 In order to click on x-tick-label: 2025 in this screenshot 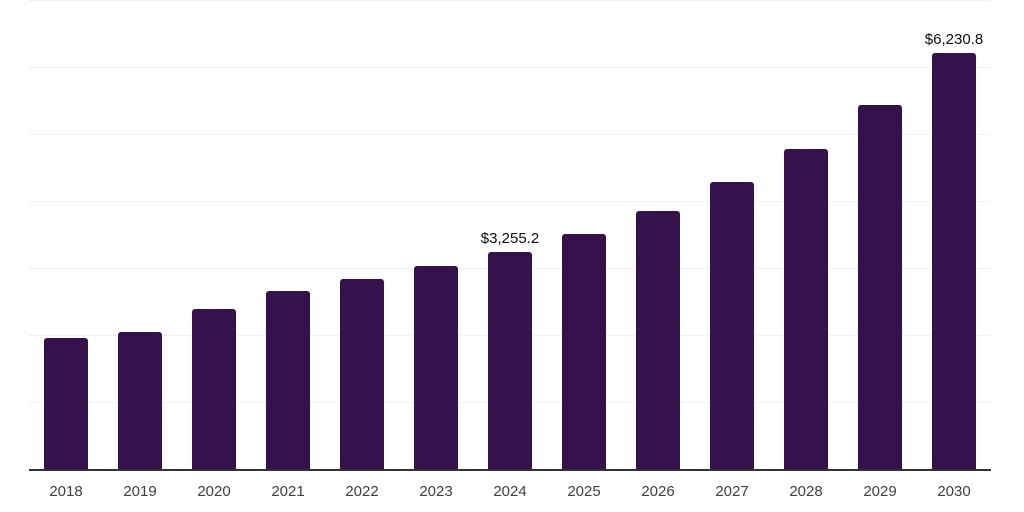, I will do `click(584, 491)`.